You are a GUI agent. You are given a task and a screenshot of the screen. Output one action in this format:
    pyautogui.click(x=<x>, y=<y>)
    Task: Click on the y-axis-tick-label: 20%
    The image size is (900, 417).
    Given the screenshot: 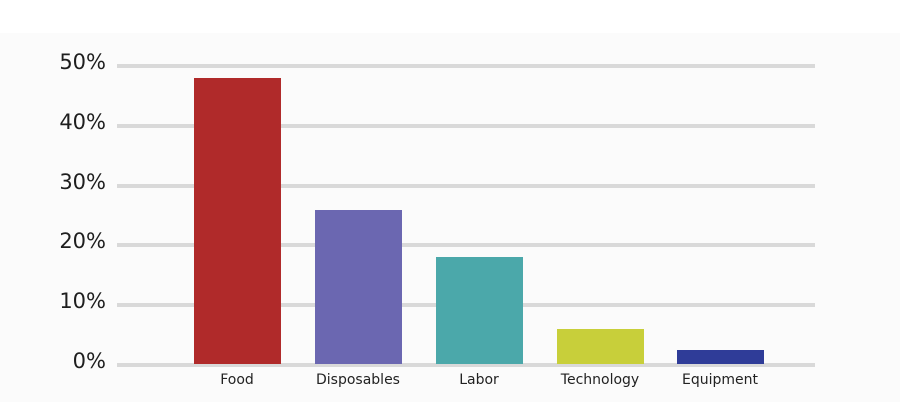 What is the action you would take?
    pyautogui.click(x=82, y=241)
    